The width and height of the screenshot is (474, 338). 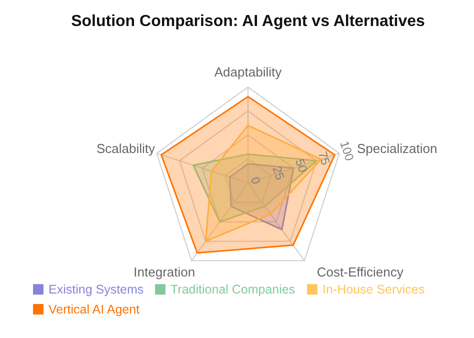 I want to click on legend-label: Traditional Companies, so click(x=233, y=289).